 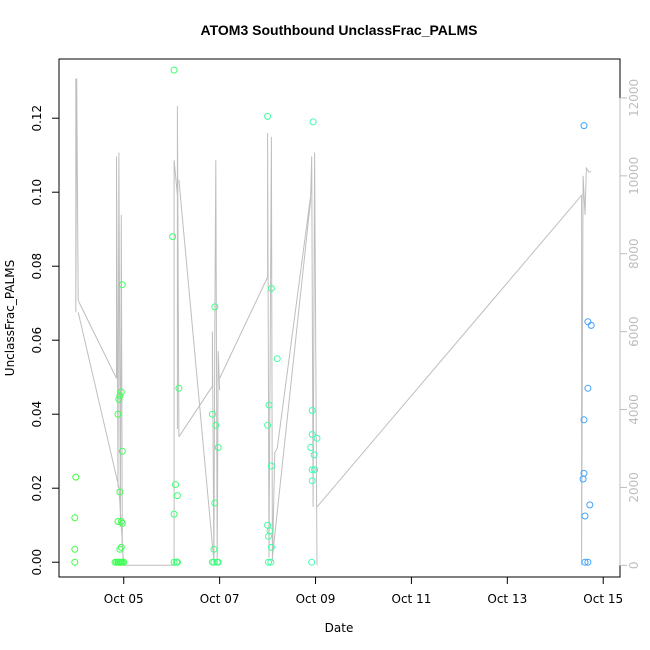 What do you see at coordinates (634, 253) in the screenshot?
I see `y2-tick-label: 8000` at bounding box center [634, 253].